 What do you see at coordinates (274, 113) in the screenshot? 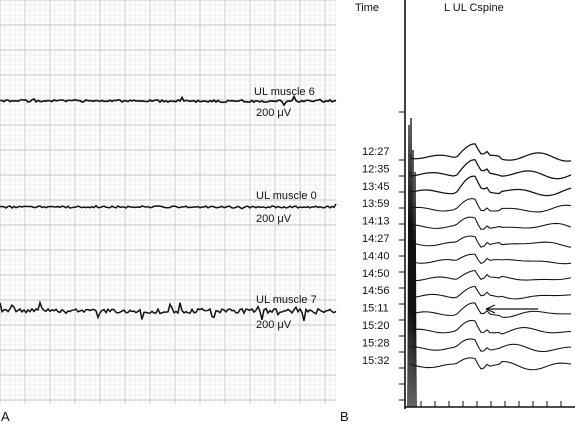
I see `trace-scale-muscle-6: 200 μV` at bounding box center [274, 113].